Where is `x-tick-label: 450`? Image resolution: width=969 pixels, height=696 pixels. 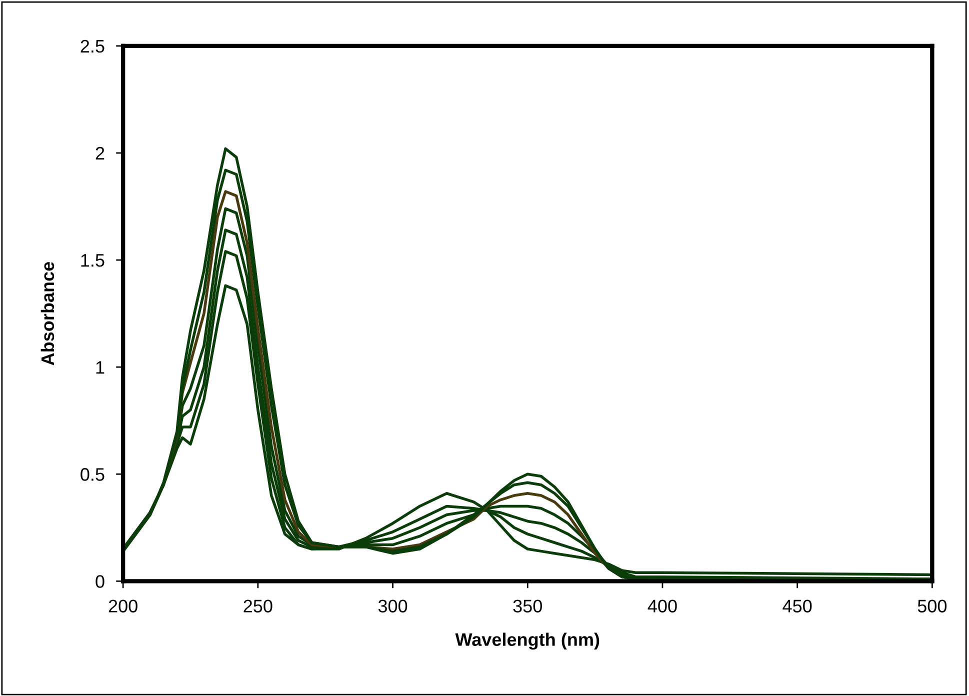
x-tick-label: 450 is located at coordinates (797, 606).